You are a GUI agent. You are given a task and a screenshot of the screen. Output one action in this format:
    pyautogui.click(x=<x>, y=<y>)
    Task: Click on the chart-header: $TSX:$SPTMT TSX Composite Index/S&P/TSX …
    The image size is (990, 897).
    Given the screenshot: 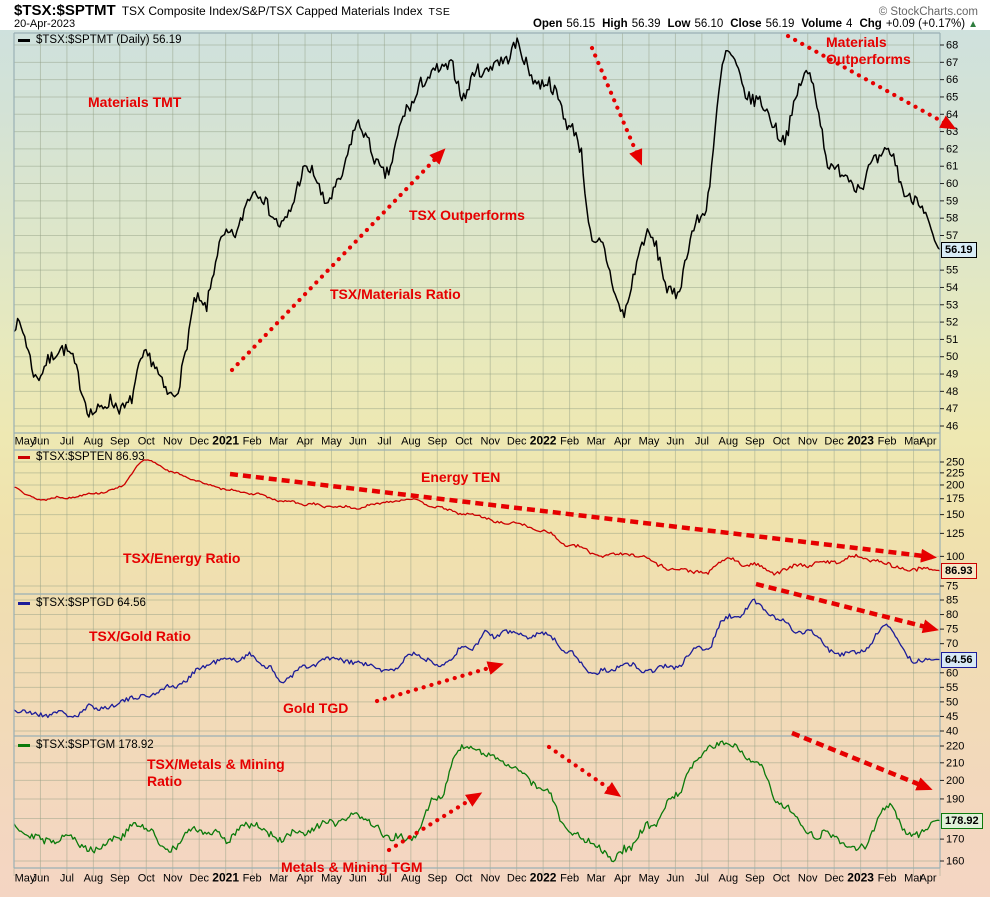 What is the action you would take?
    pyautogui.click(x=495, y=15)
    